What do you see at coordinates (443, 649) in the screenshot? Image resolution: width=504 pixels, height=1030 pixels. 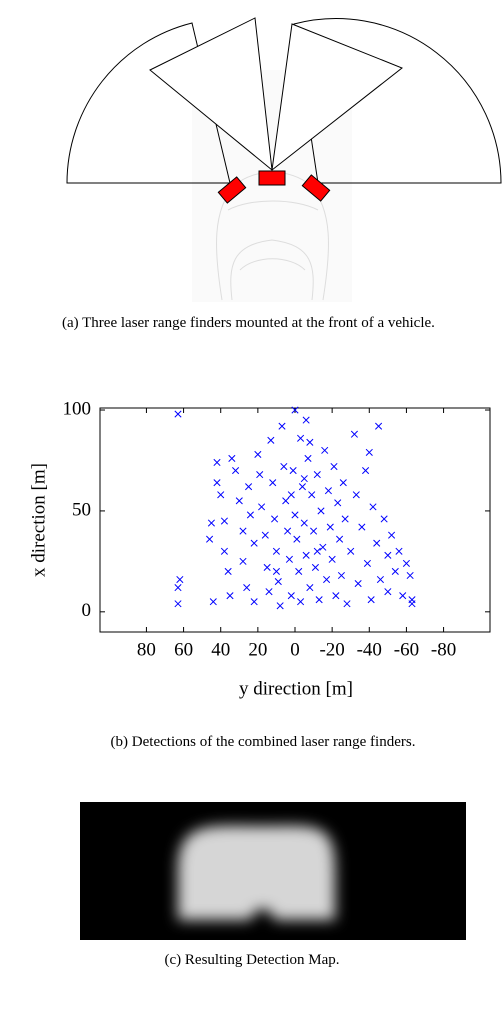 I see `x-tick-label: -80` at bounding box center [443, 649].